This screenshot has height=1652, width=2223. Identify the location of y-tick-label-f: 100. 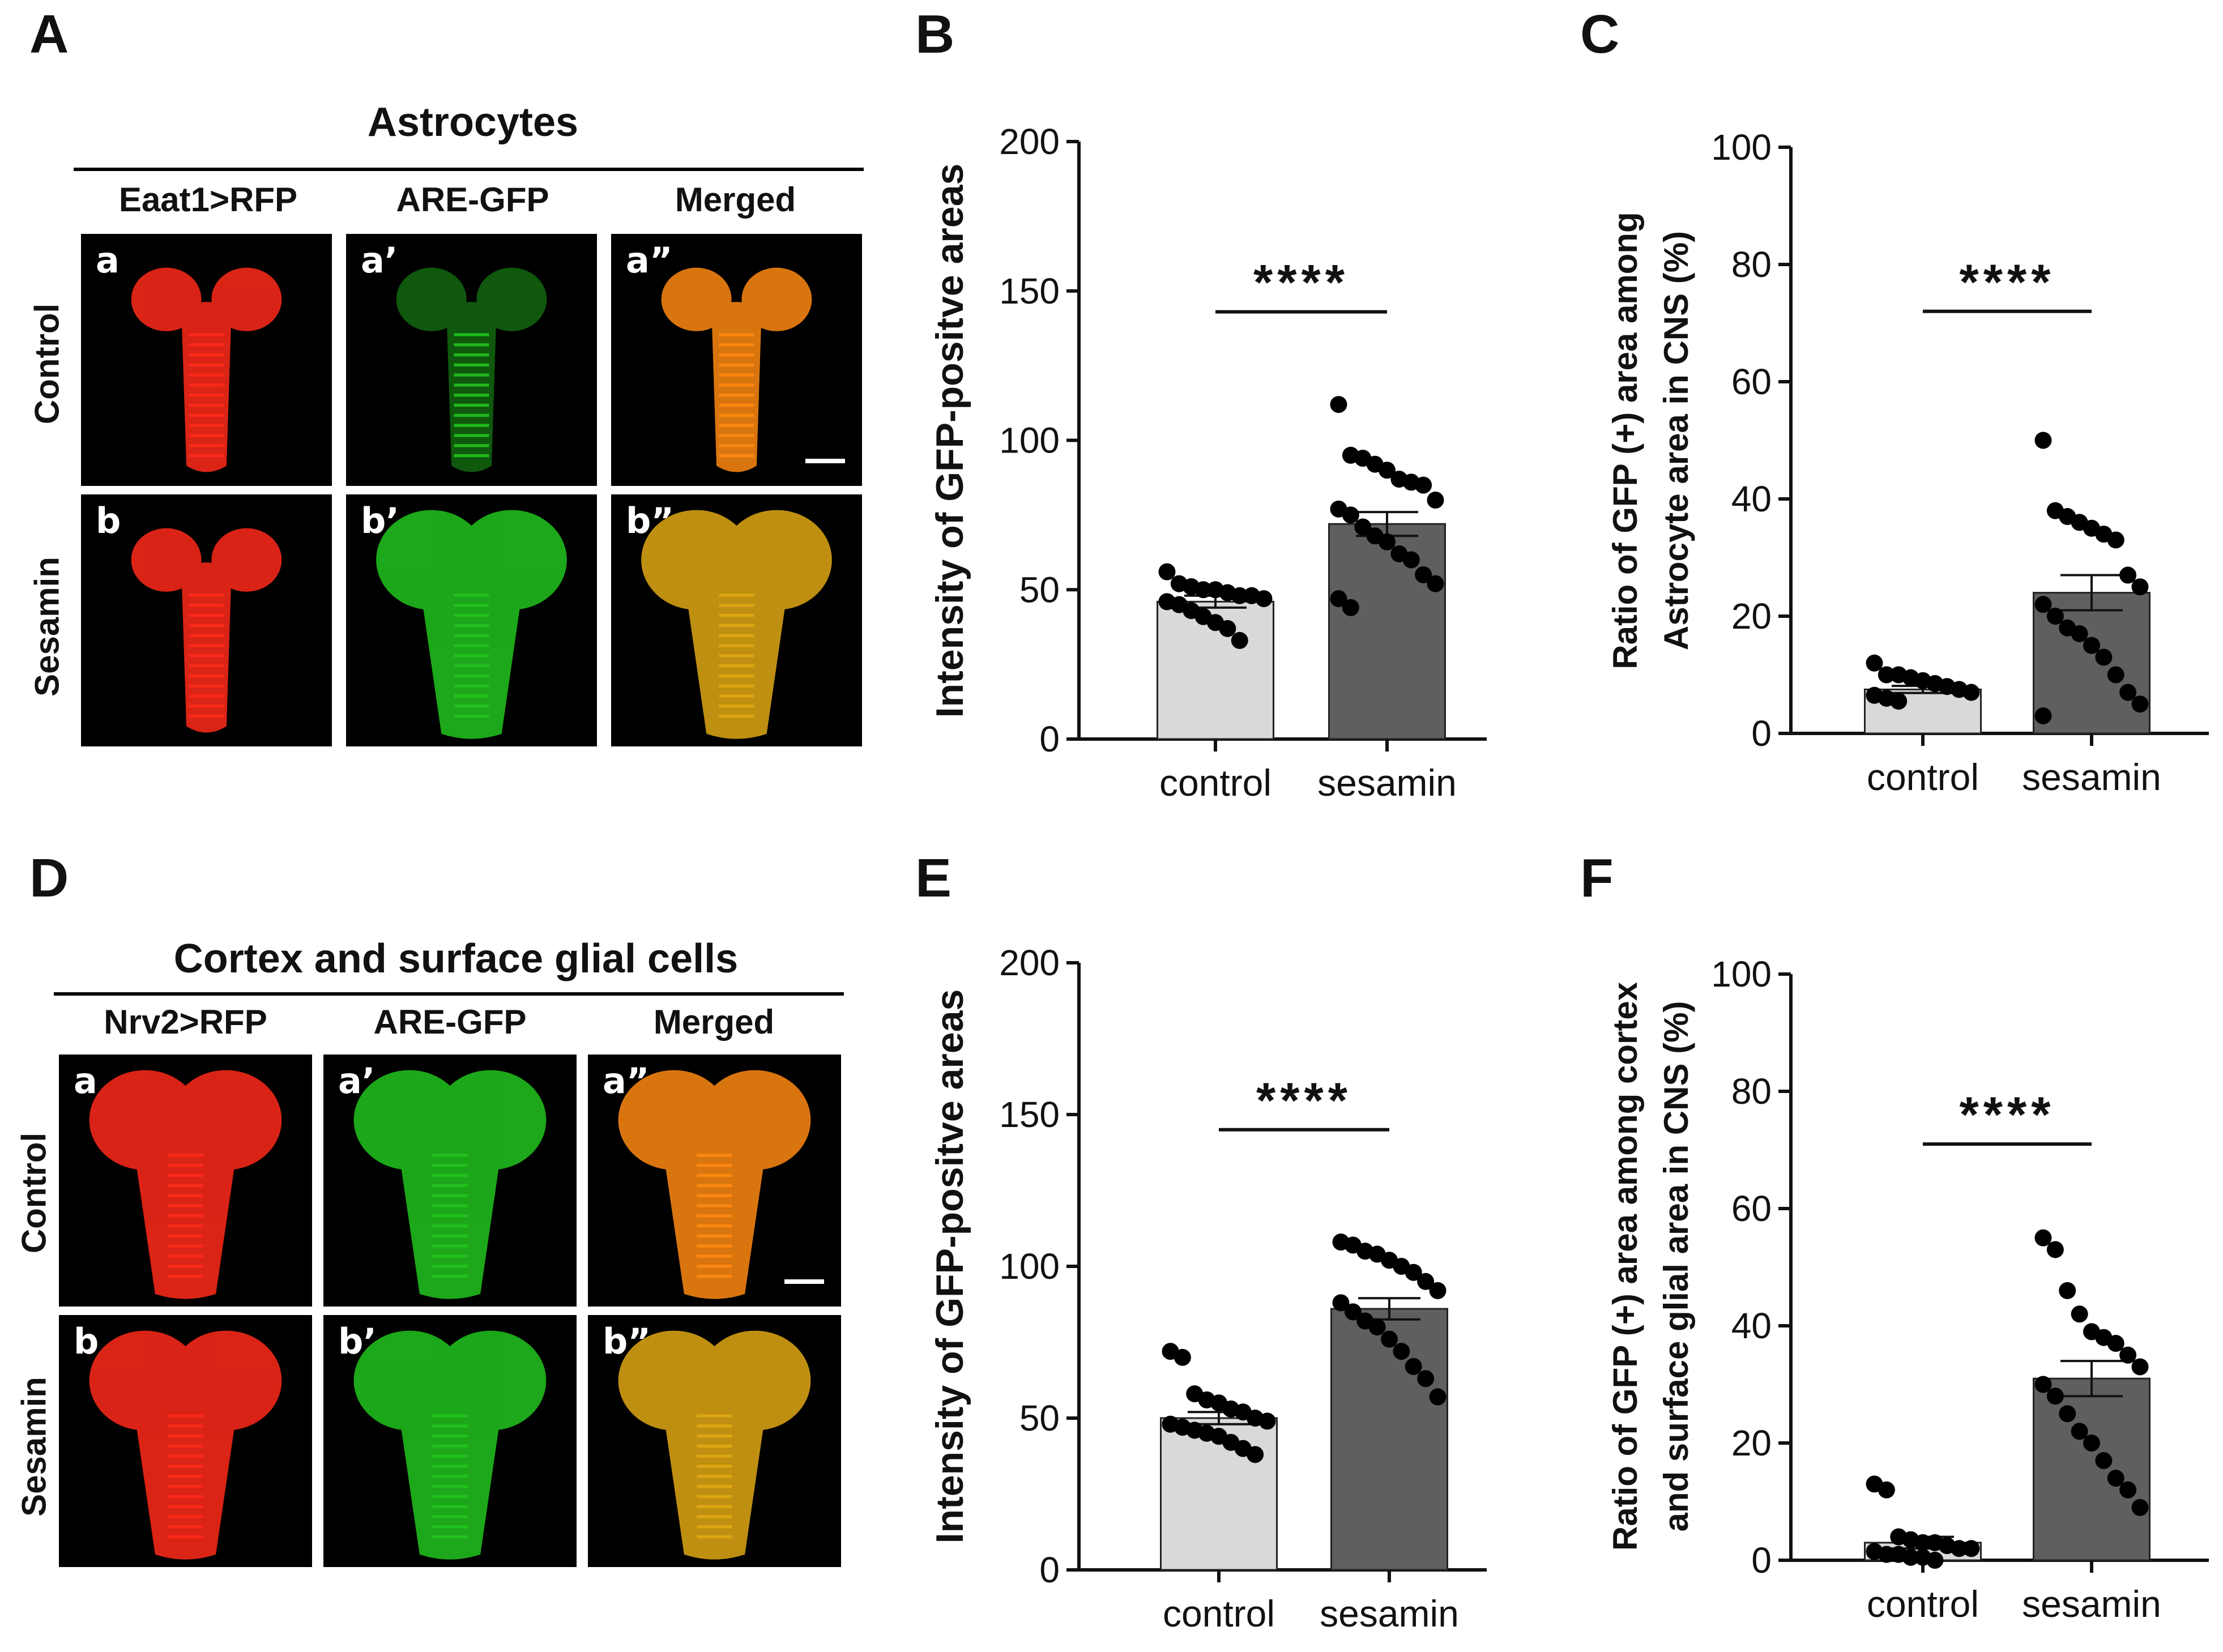
(1742, 974).